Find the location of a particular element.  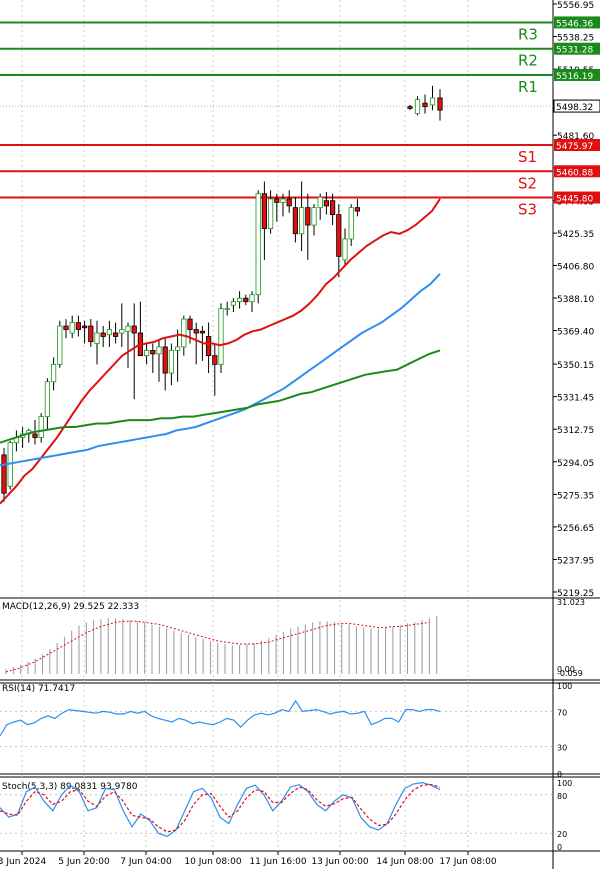

stoch-y-tick: 80 is located at coordinates (562, 796).